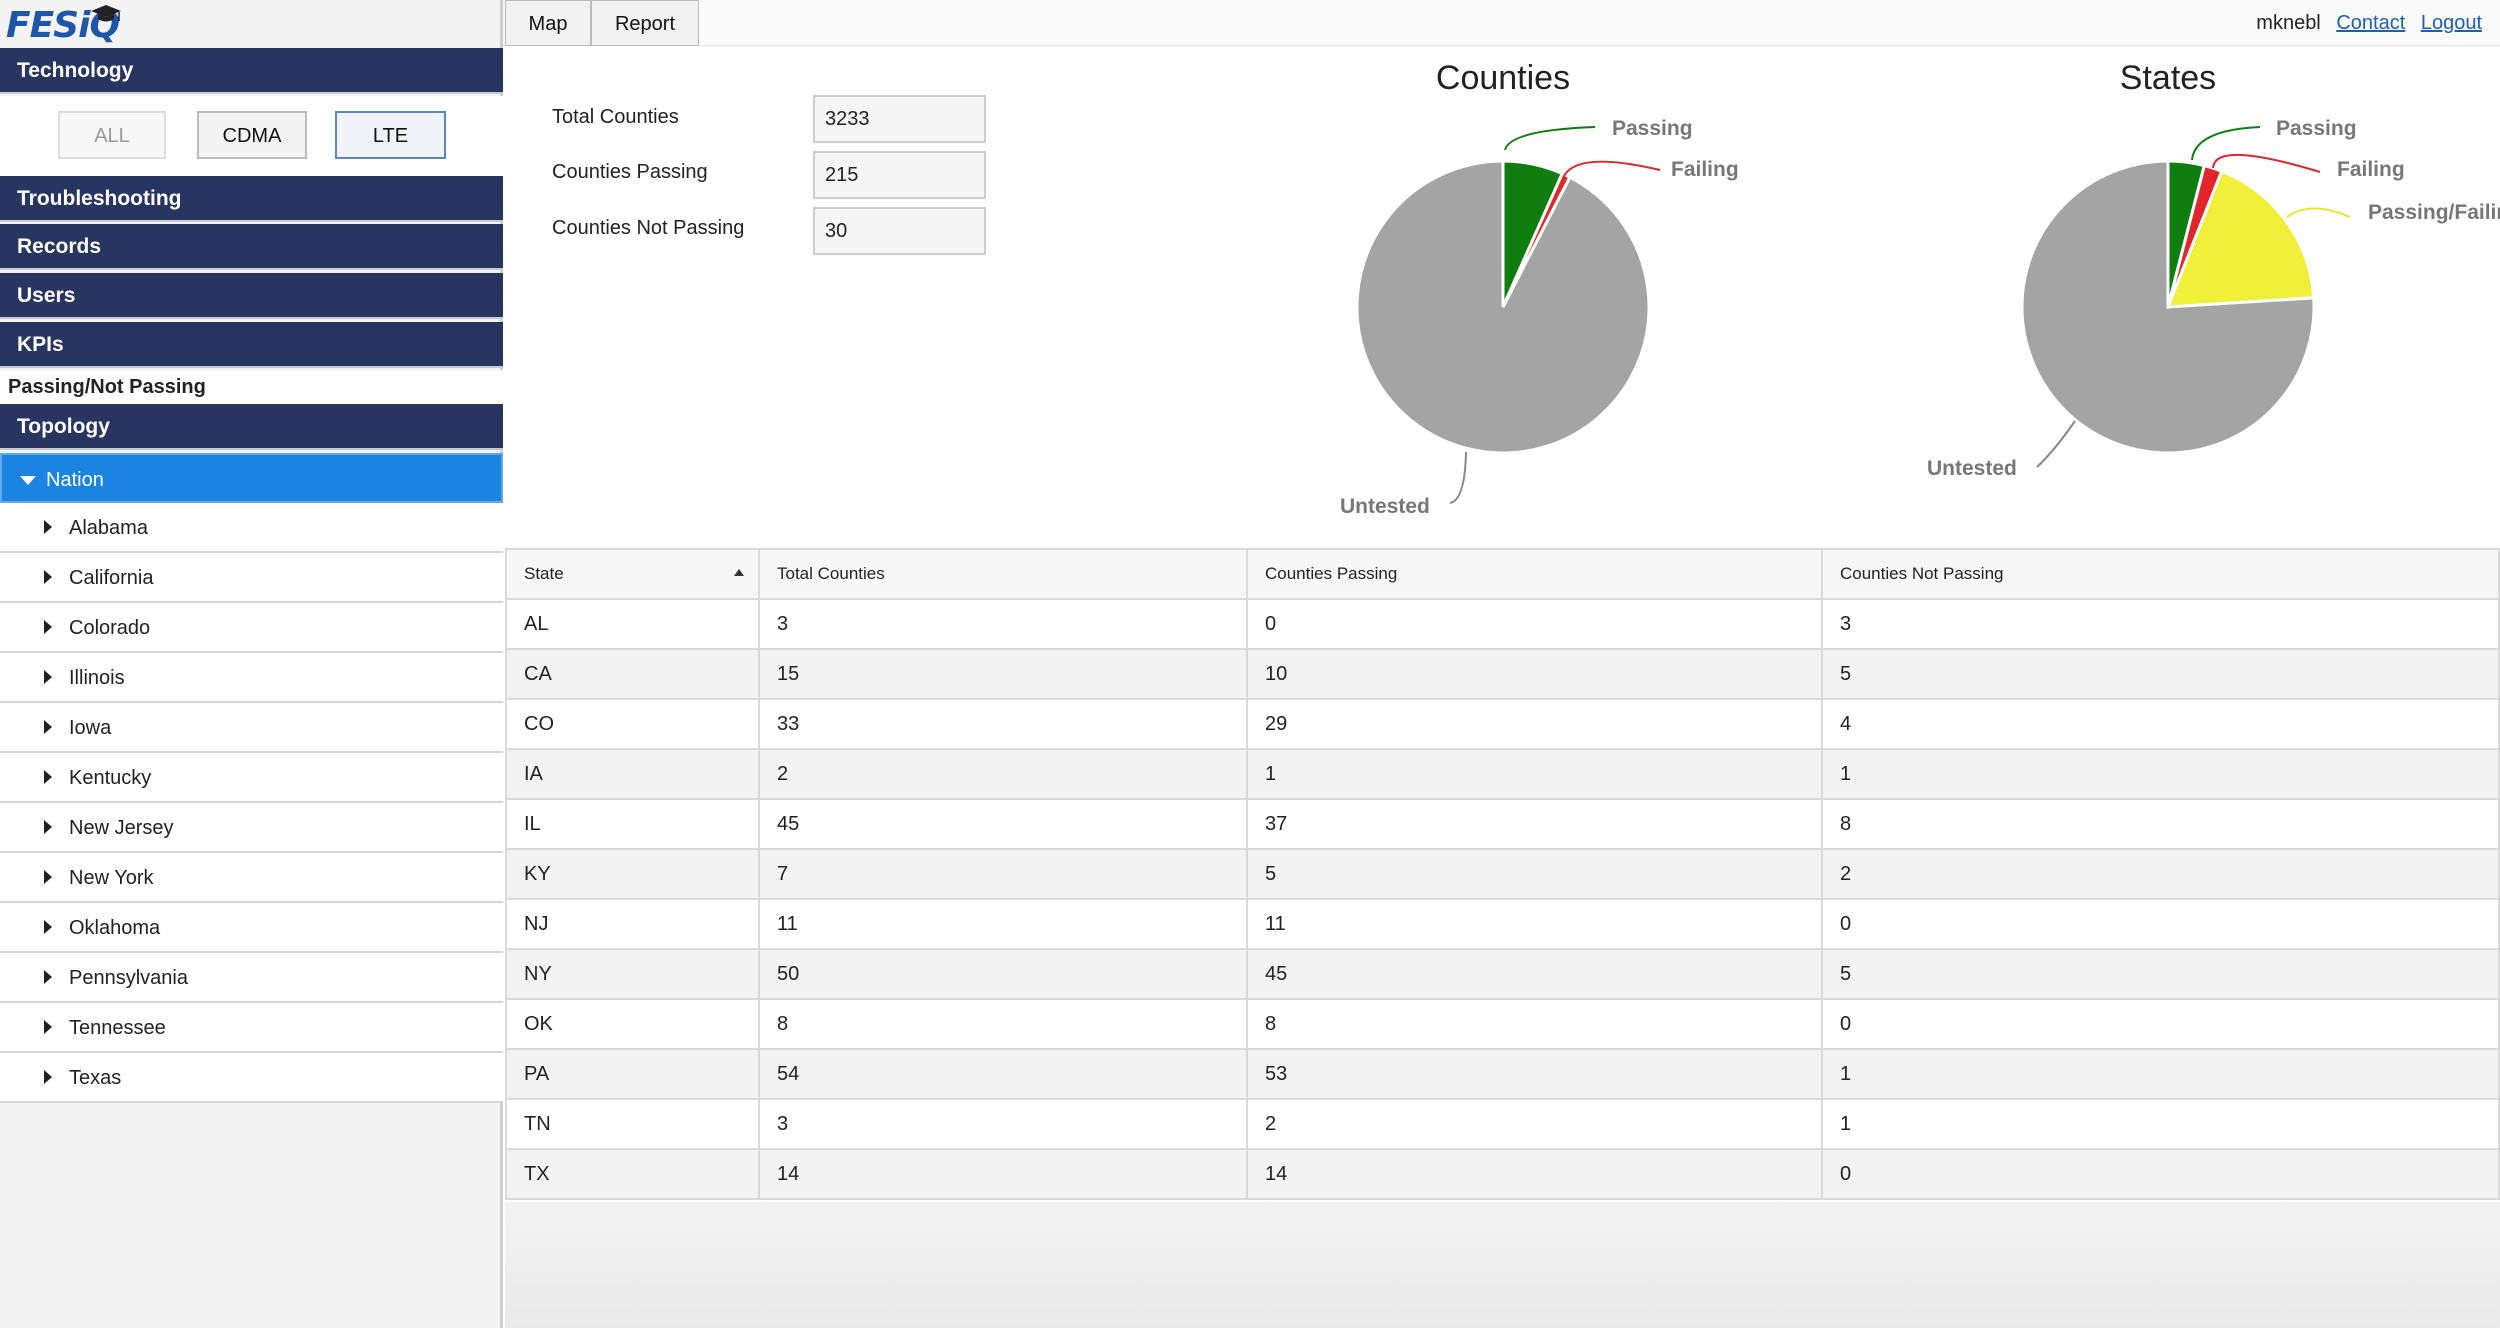  Describe the element at coordinates (97, 678) in the screenshot. I see `tree-node-label: Illinois` at that location.